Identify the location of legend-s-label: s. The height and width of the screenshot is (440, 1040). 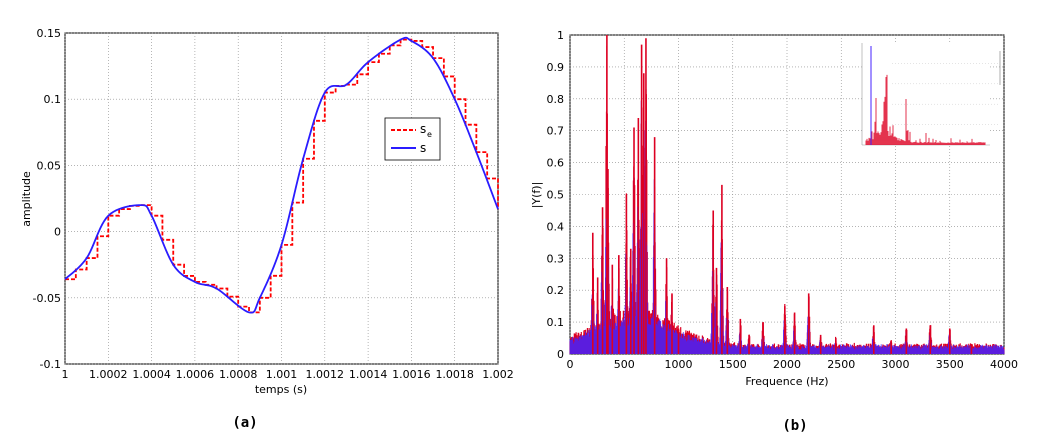
(423, 148).